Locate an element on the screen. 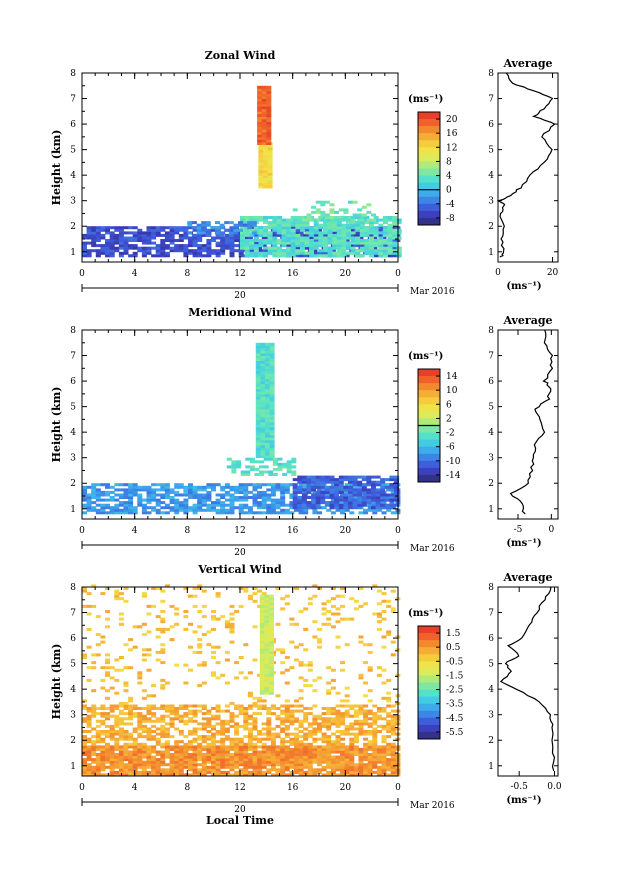 This screenshot has width=618, height=873. profile-x-label: (ms⁻¹) is located at coordinates (523, 800).